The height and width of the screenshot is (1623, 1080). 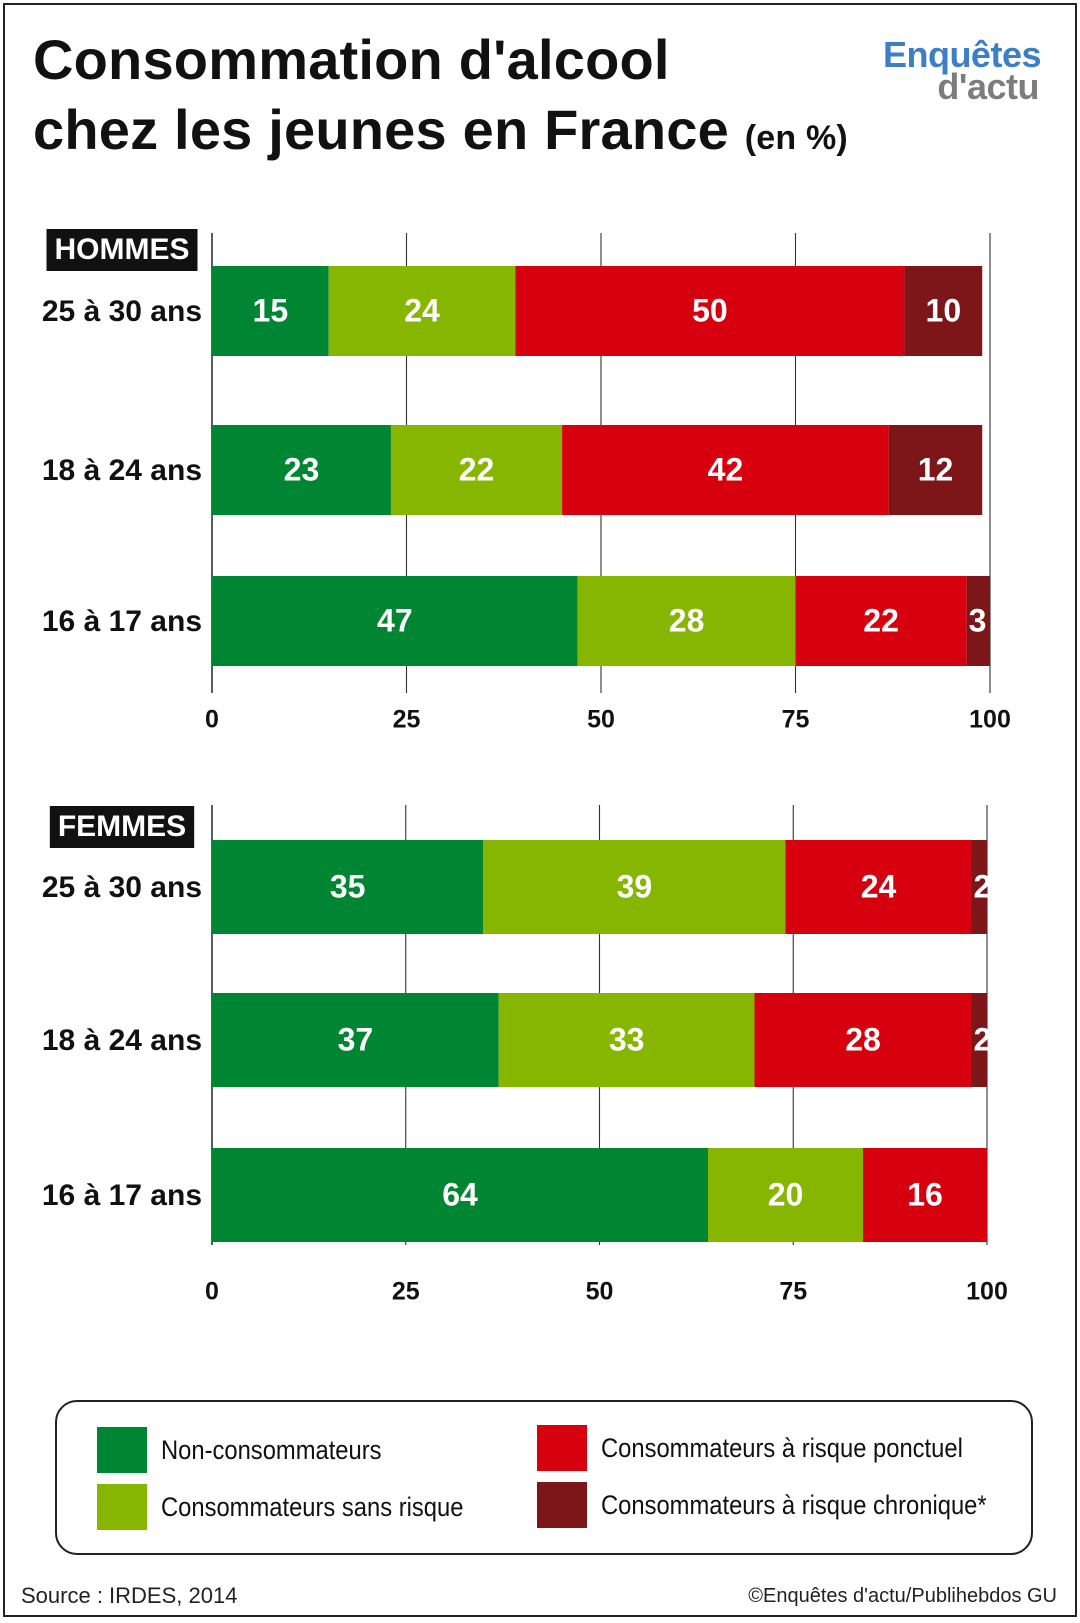 What do you see at coordinates (988, 86) in the screenshot?
I see `logo-line-2: d'actu` at bounding box center [988, 86].